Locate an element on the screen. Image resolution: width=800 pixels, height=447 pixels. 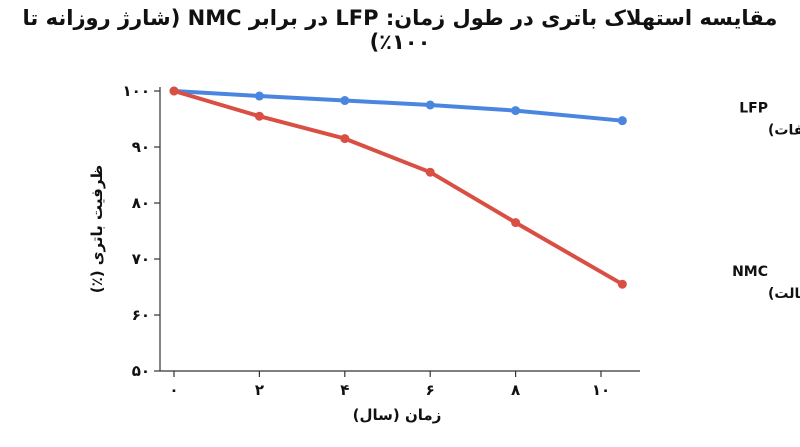
x-axis-title: زمان (سال) is located at coordinates (397, 415).